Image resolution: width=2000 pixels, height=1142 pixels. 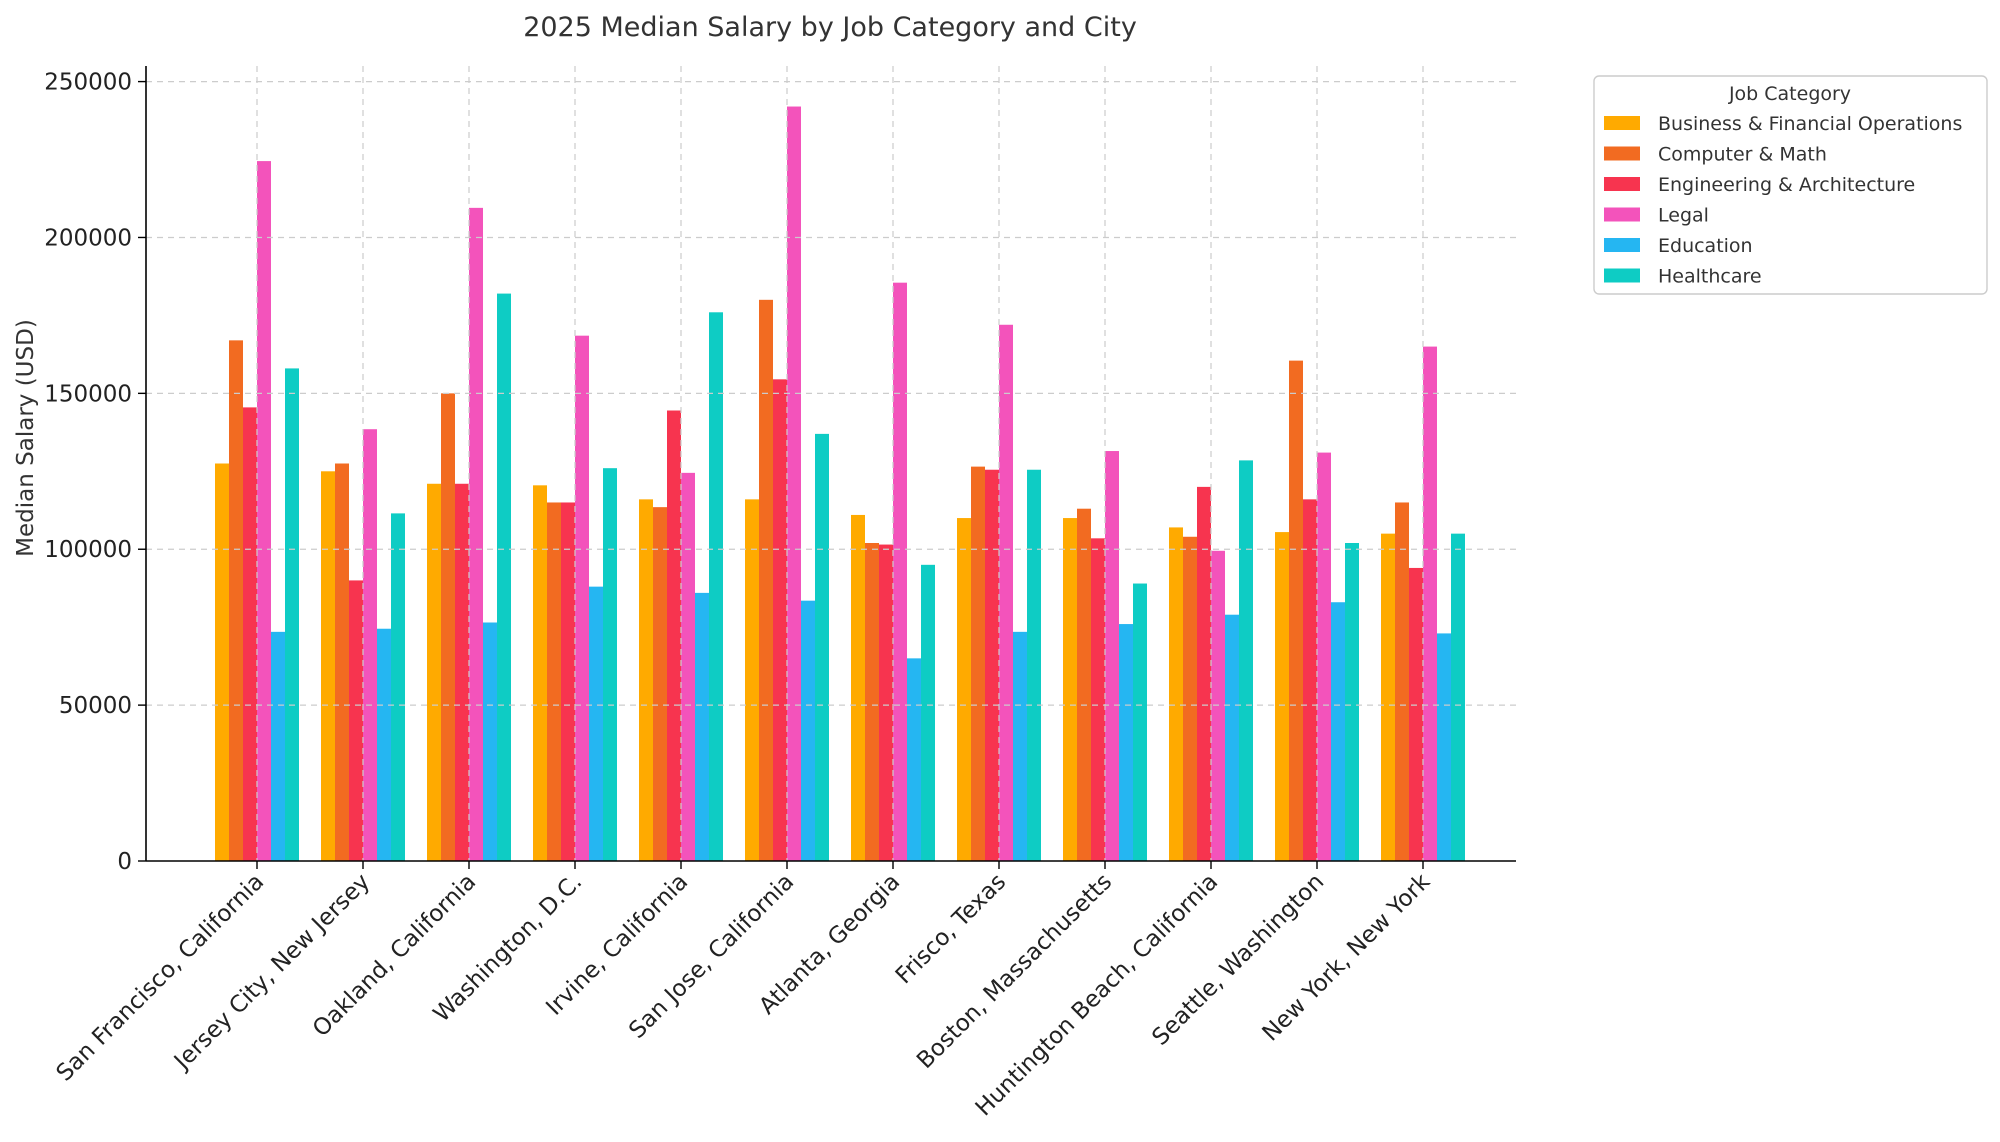 I want to click on legend-label: Healthcare, so click(x=1710, y=277).